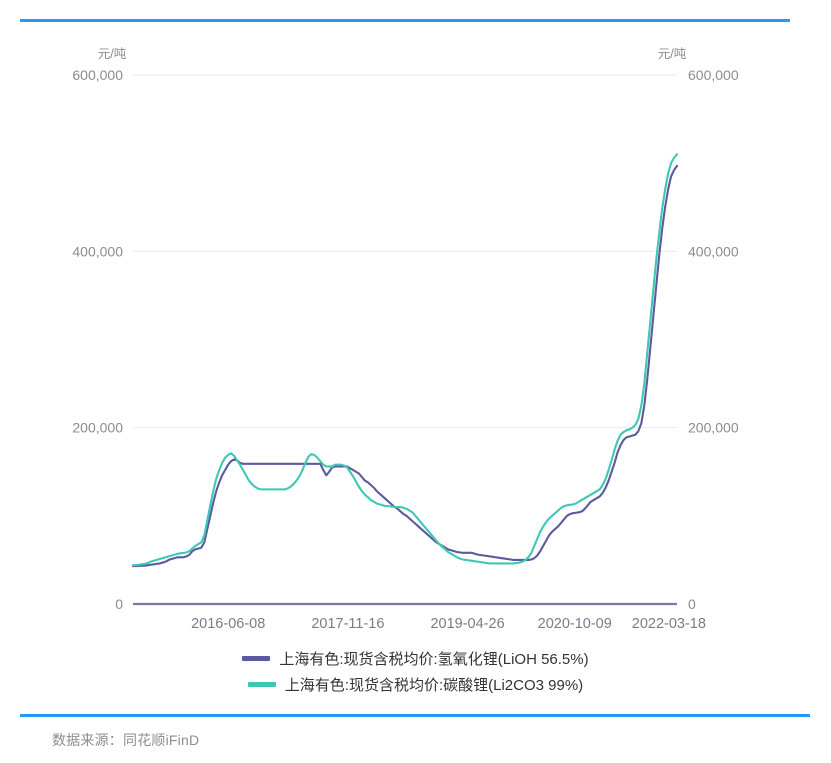 The image size is (831, 763). What do you see at coordinates (434, 659) in the screenshot?
I see `legend-label-lioh: 上海有色:现货含税均价:氢氧化锂(LiOH 56.5%)` at bounding box center [434, 659].